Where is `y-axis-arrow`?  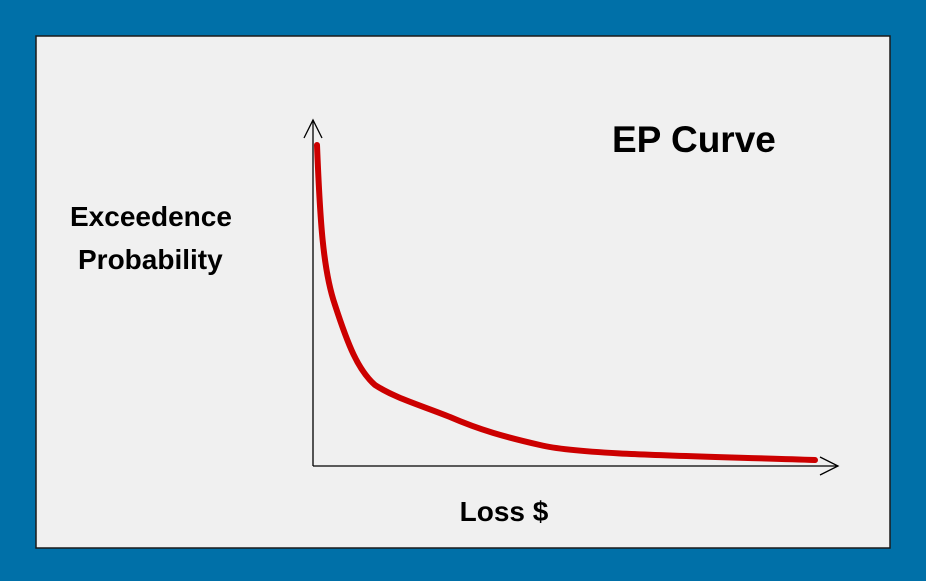 y-axis-arrow is located at coordinates (313, 128).